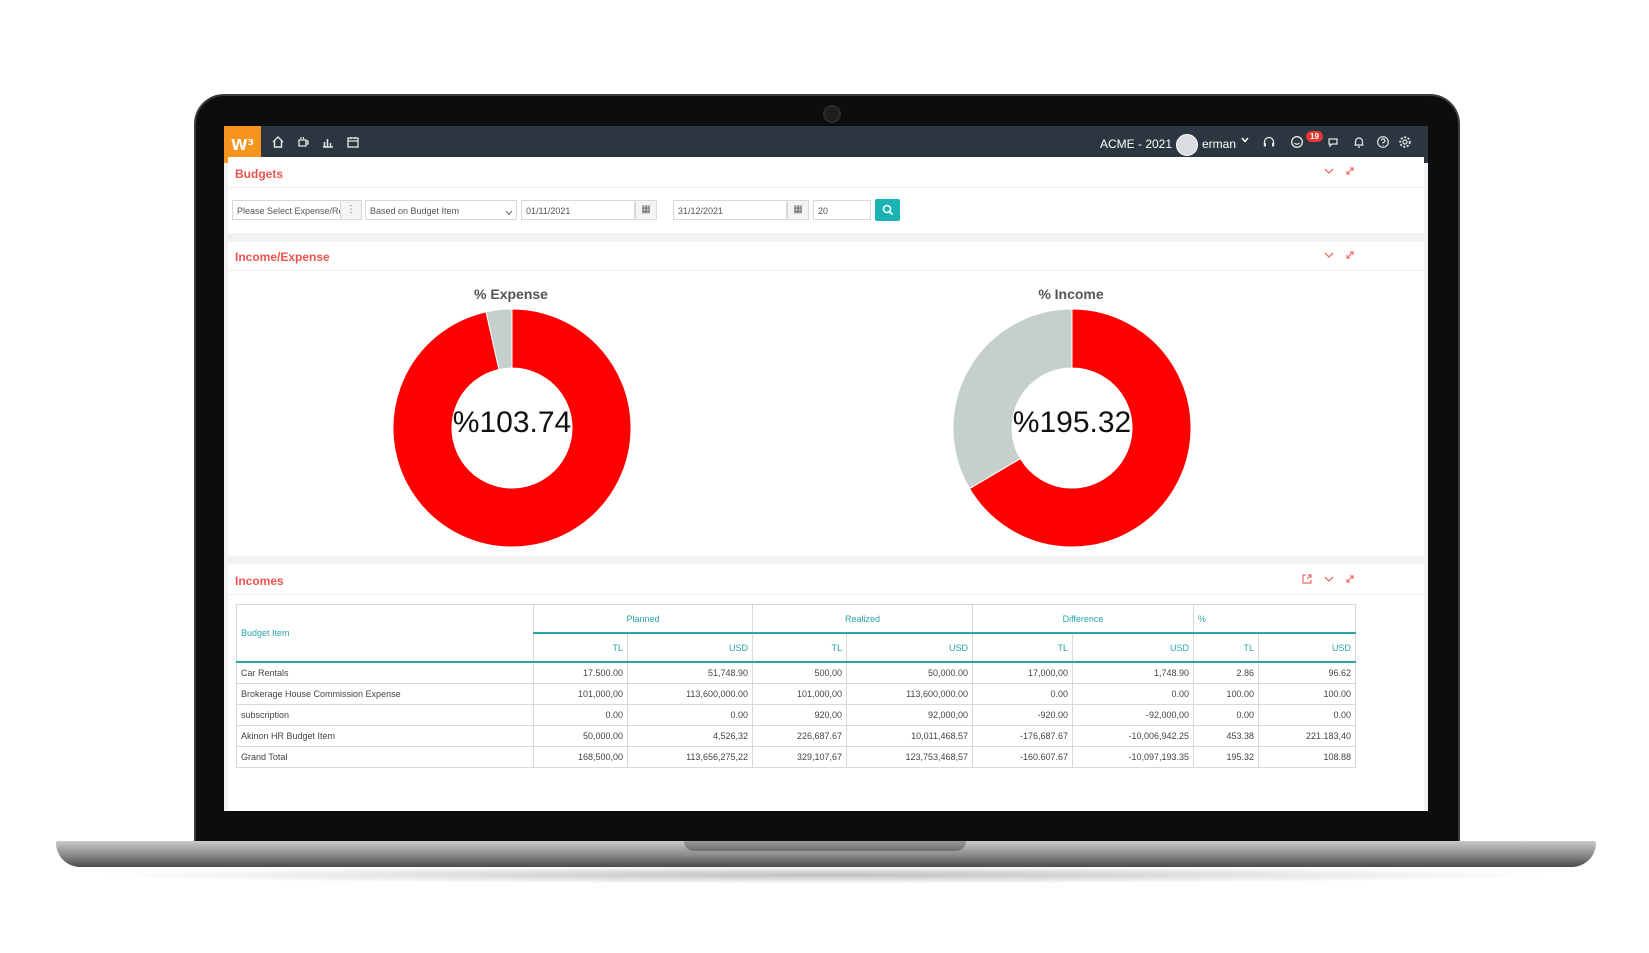 The image size is (1649, 953). What do you see at coordinates (1307, 672) in the screenshot?
I see `value-cell: 96.62` at bounding box center [1307, 672].